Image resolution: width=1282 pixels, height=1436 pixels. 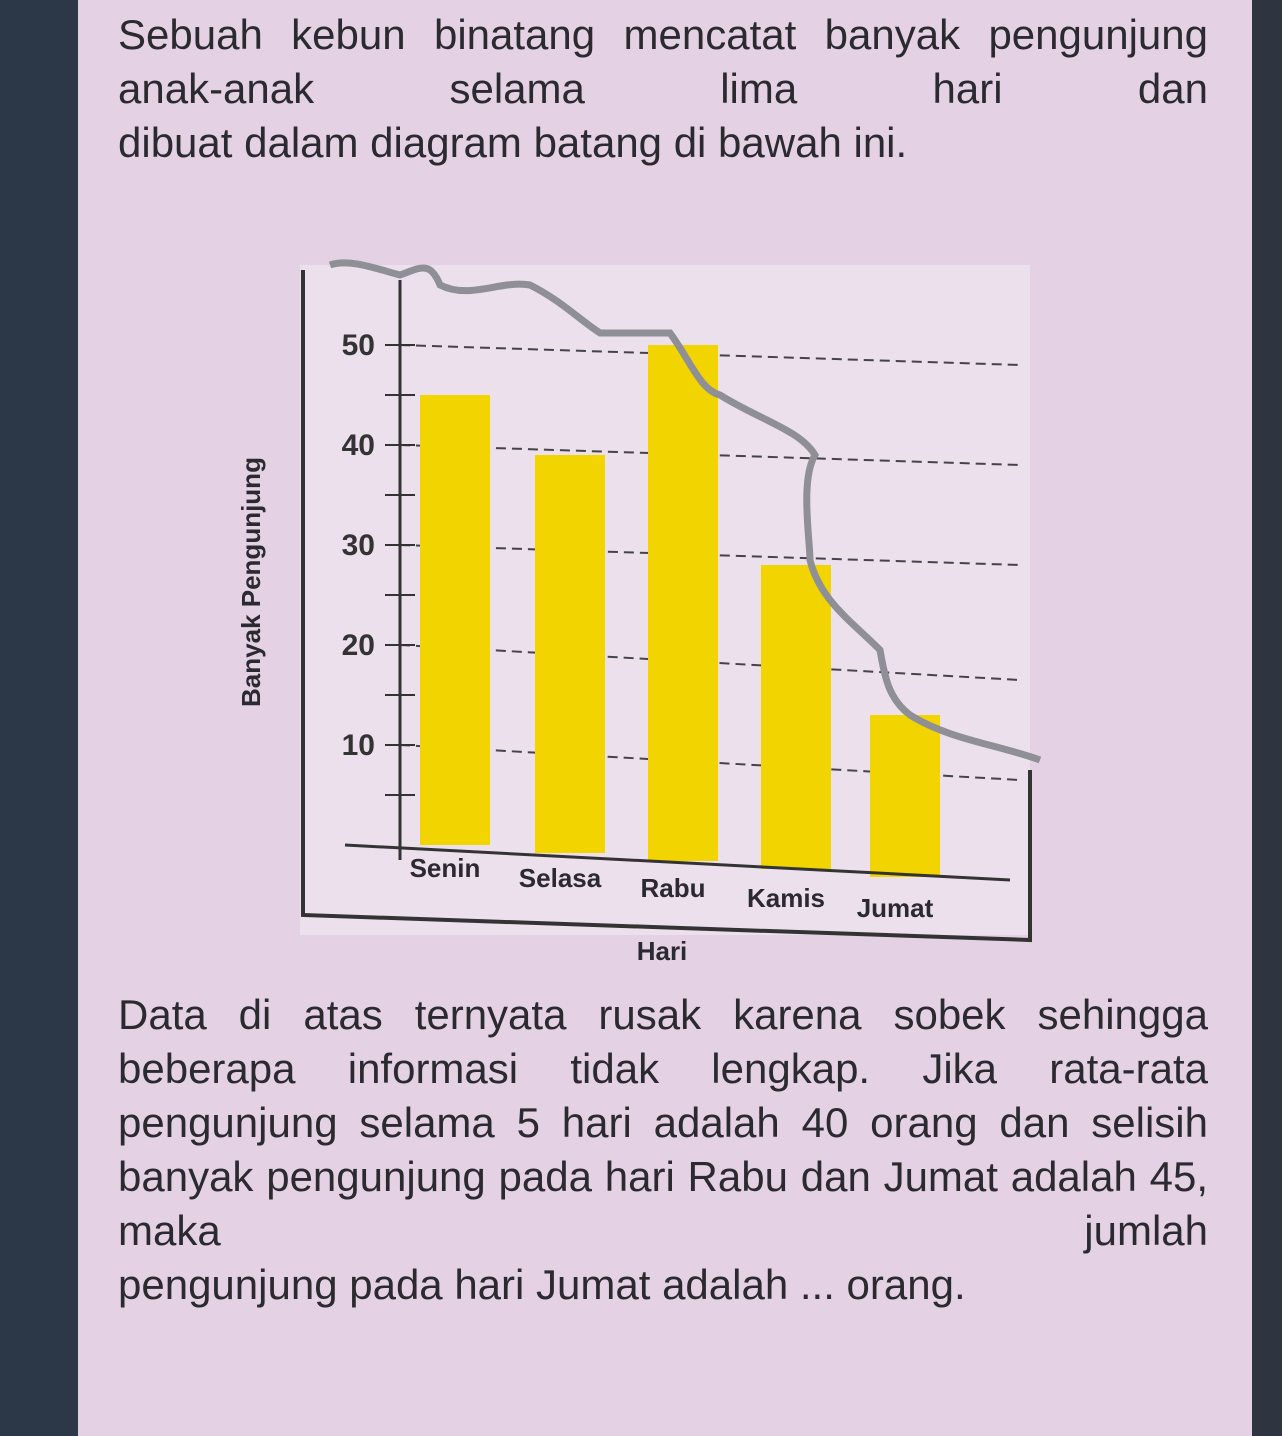 I want to click on y-tick-label: 20, so click(x=358, y=645).